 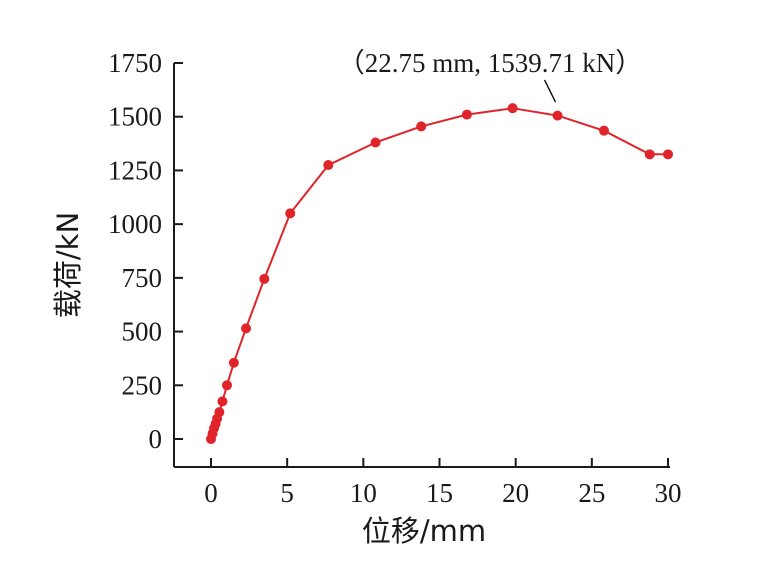 I want to click on y-tick-label: 1750, so click(x=135, y=63).